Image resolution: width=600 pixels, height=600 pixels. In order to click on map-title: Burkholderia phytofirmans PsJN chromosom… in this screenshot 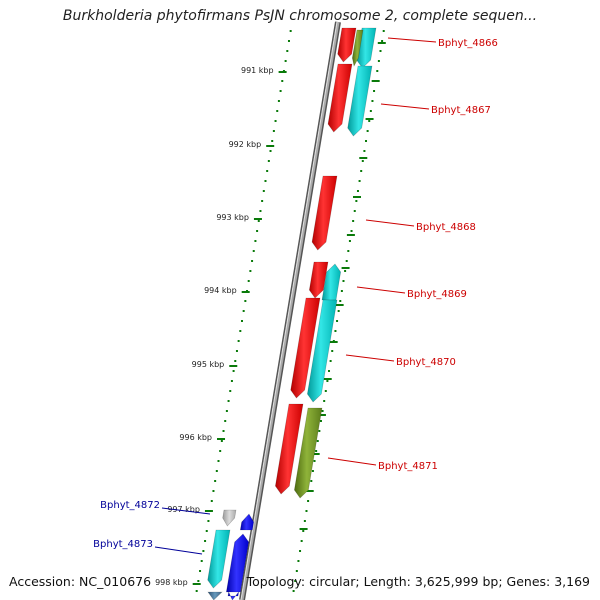, I will do `click(300, 16)`.